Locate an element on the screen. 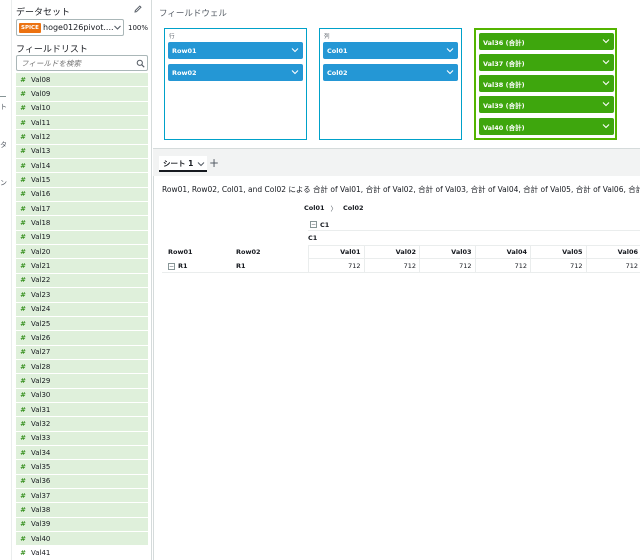 This screenshot has width=640, height=560. field-list-item: # Val34 is located at coordinates (82, 453).